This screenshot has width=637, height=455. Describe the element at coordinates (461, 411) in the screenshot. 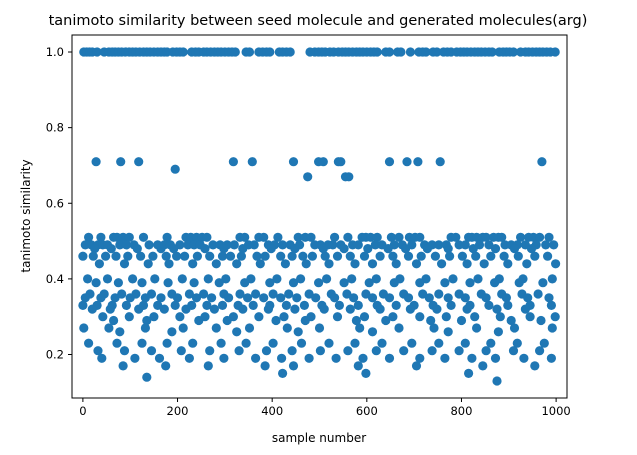

I see `x-tick-label: 800` at that location.